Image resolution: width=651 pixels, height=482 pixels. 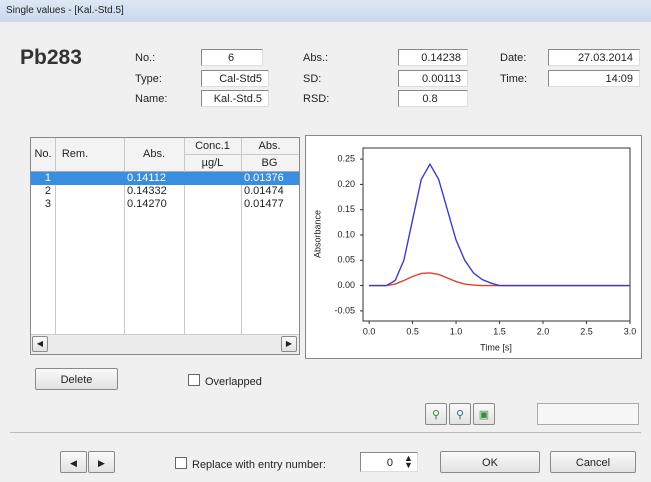 I want to click on table-cell: 1, so click(x=47, y=178).